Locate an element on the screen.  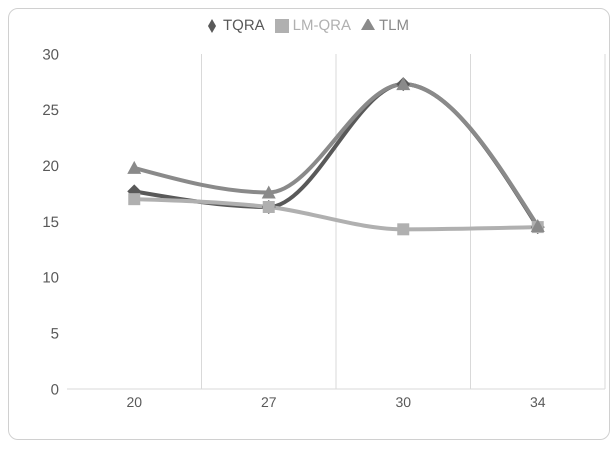
legend-label: TLM is located at coordinates (394, 25).